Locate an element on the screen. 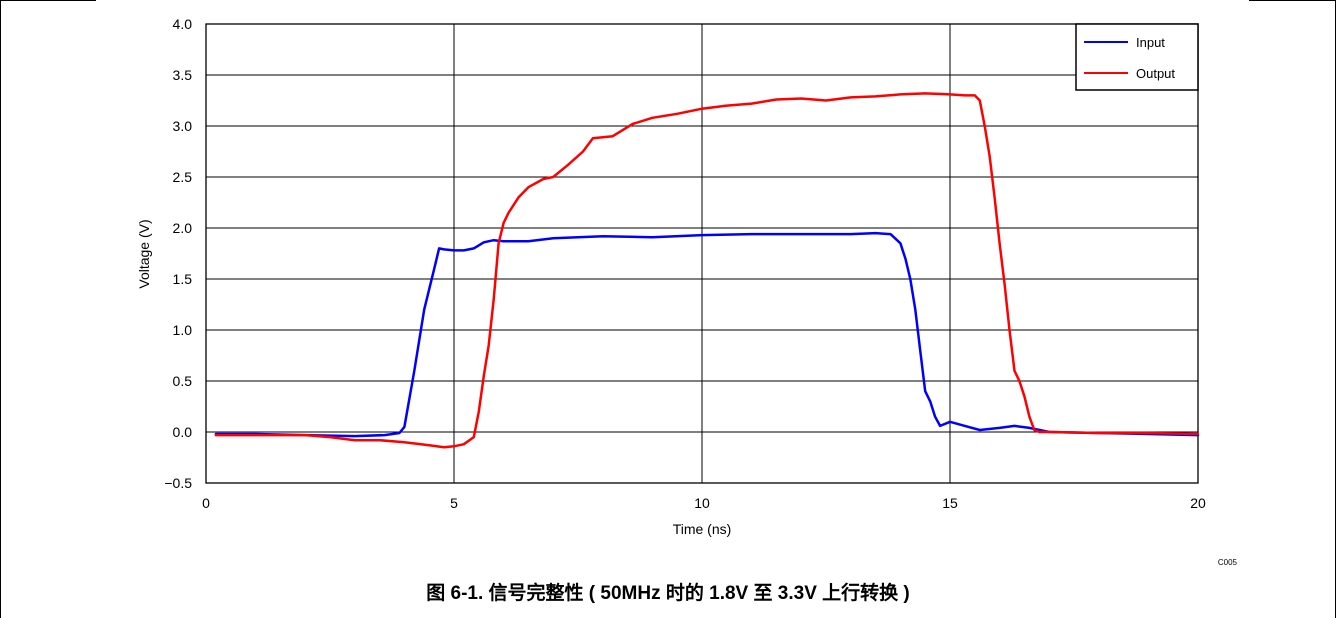 The width and height of the screenshot is (1336, 618). legend-box is located at coordinates (1137, 57).